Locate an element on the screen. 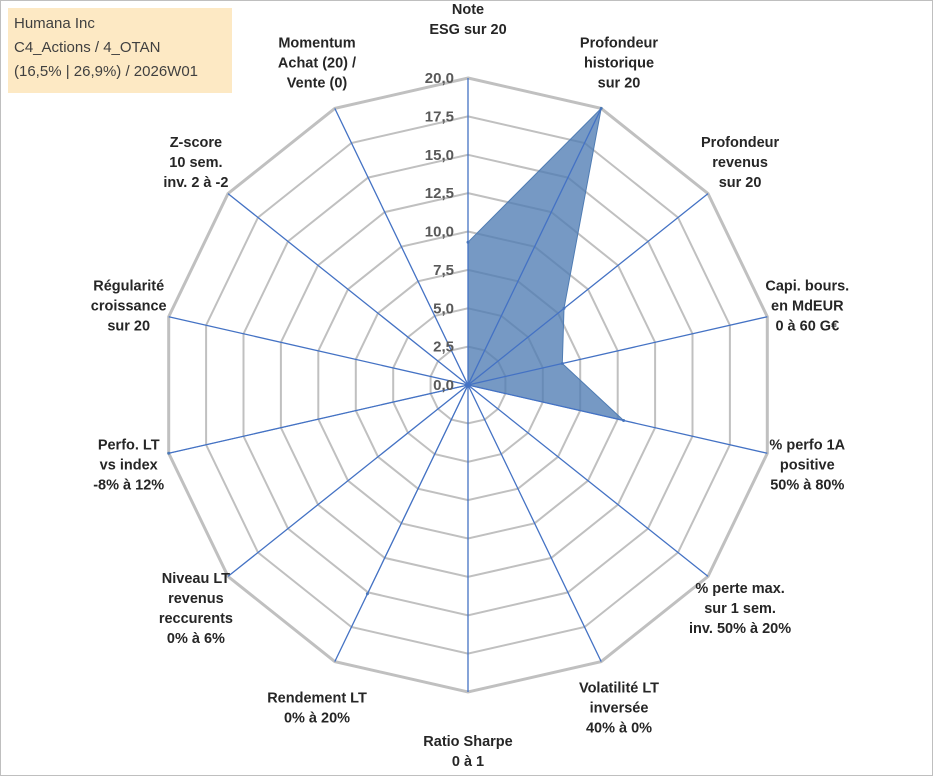 This screenshot has height=776, width=933. axis-label: Capi. bours. en MdEUR 0 à 60 G€ is located at coordinates (807, 306).